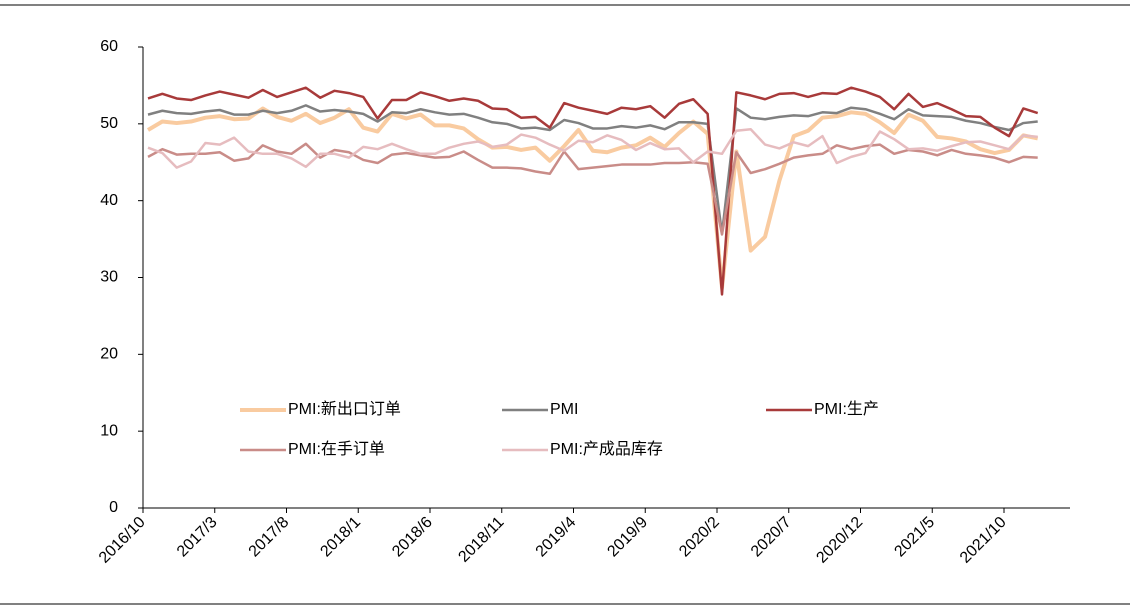  Describe the element at coordinates (627, 537) in the screenshot. I see `x-tick-label: 2019/9` at that location.